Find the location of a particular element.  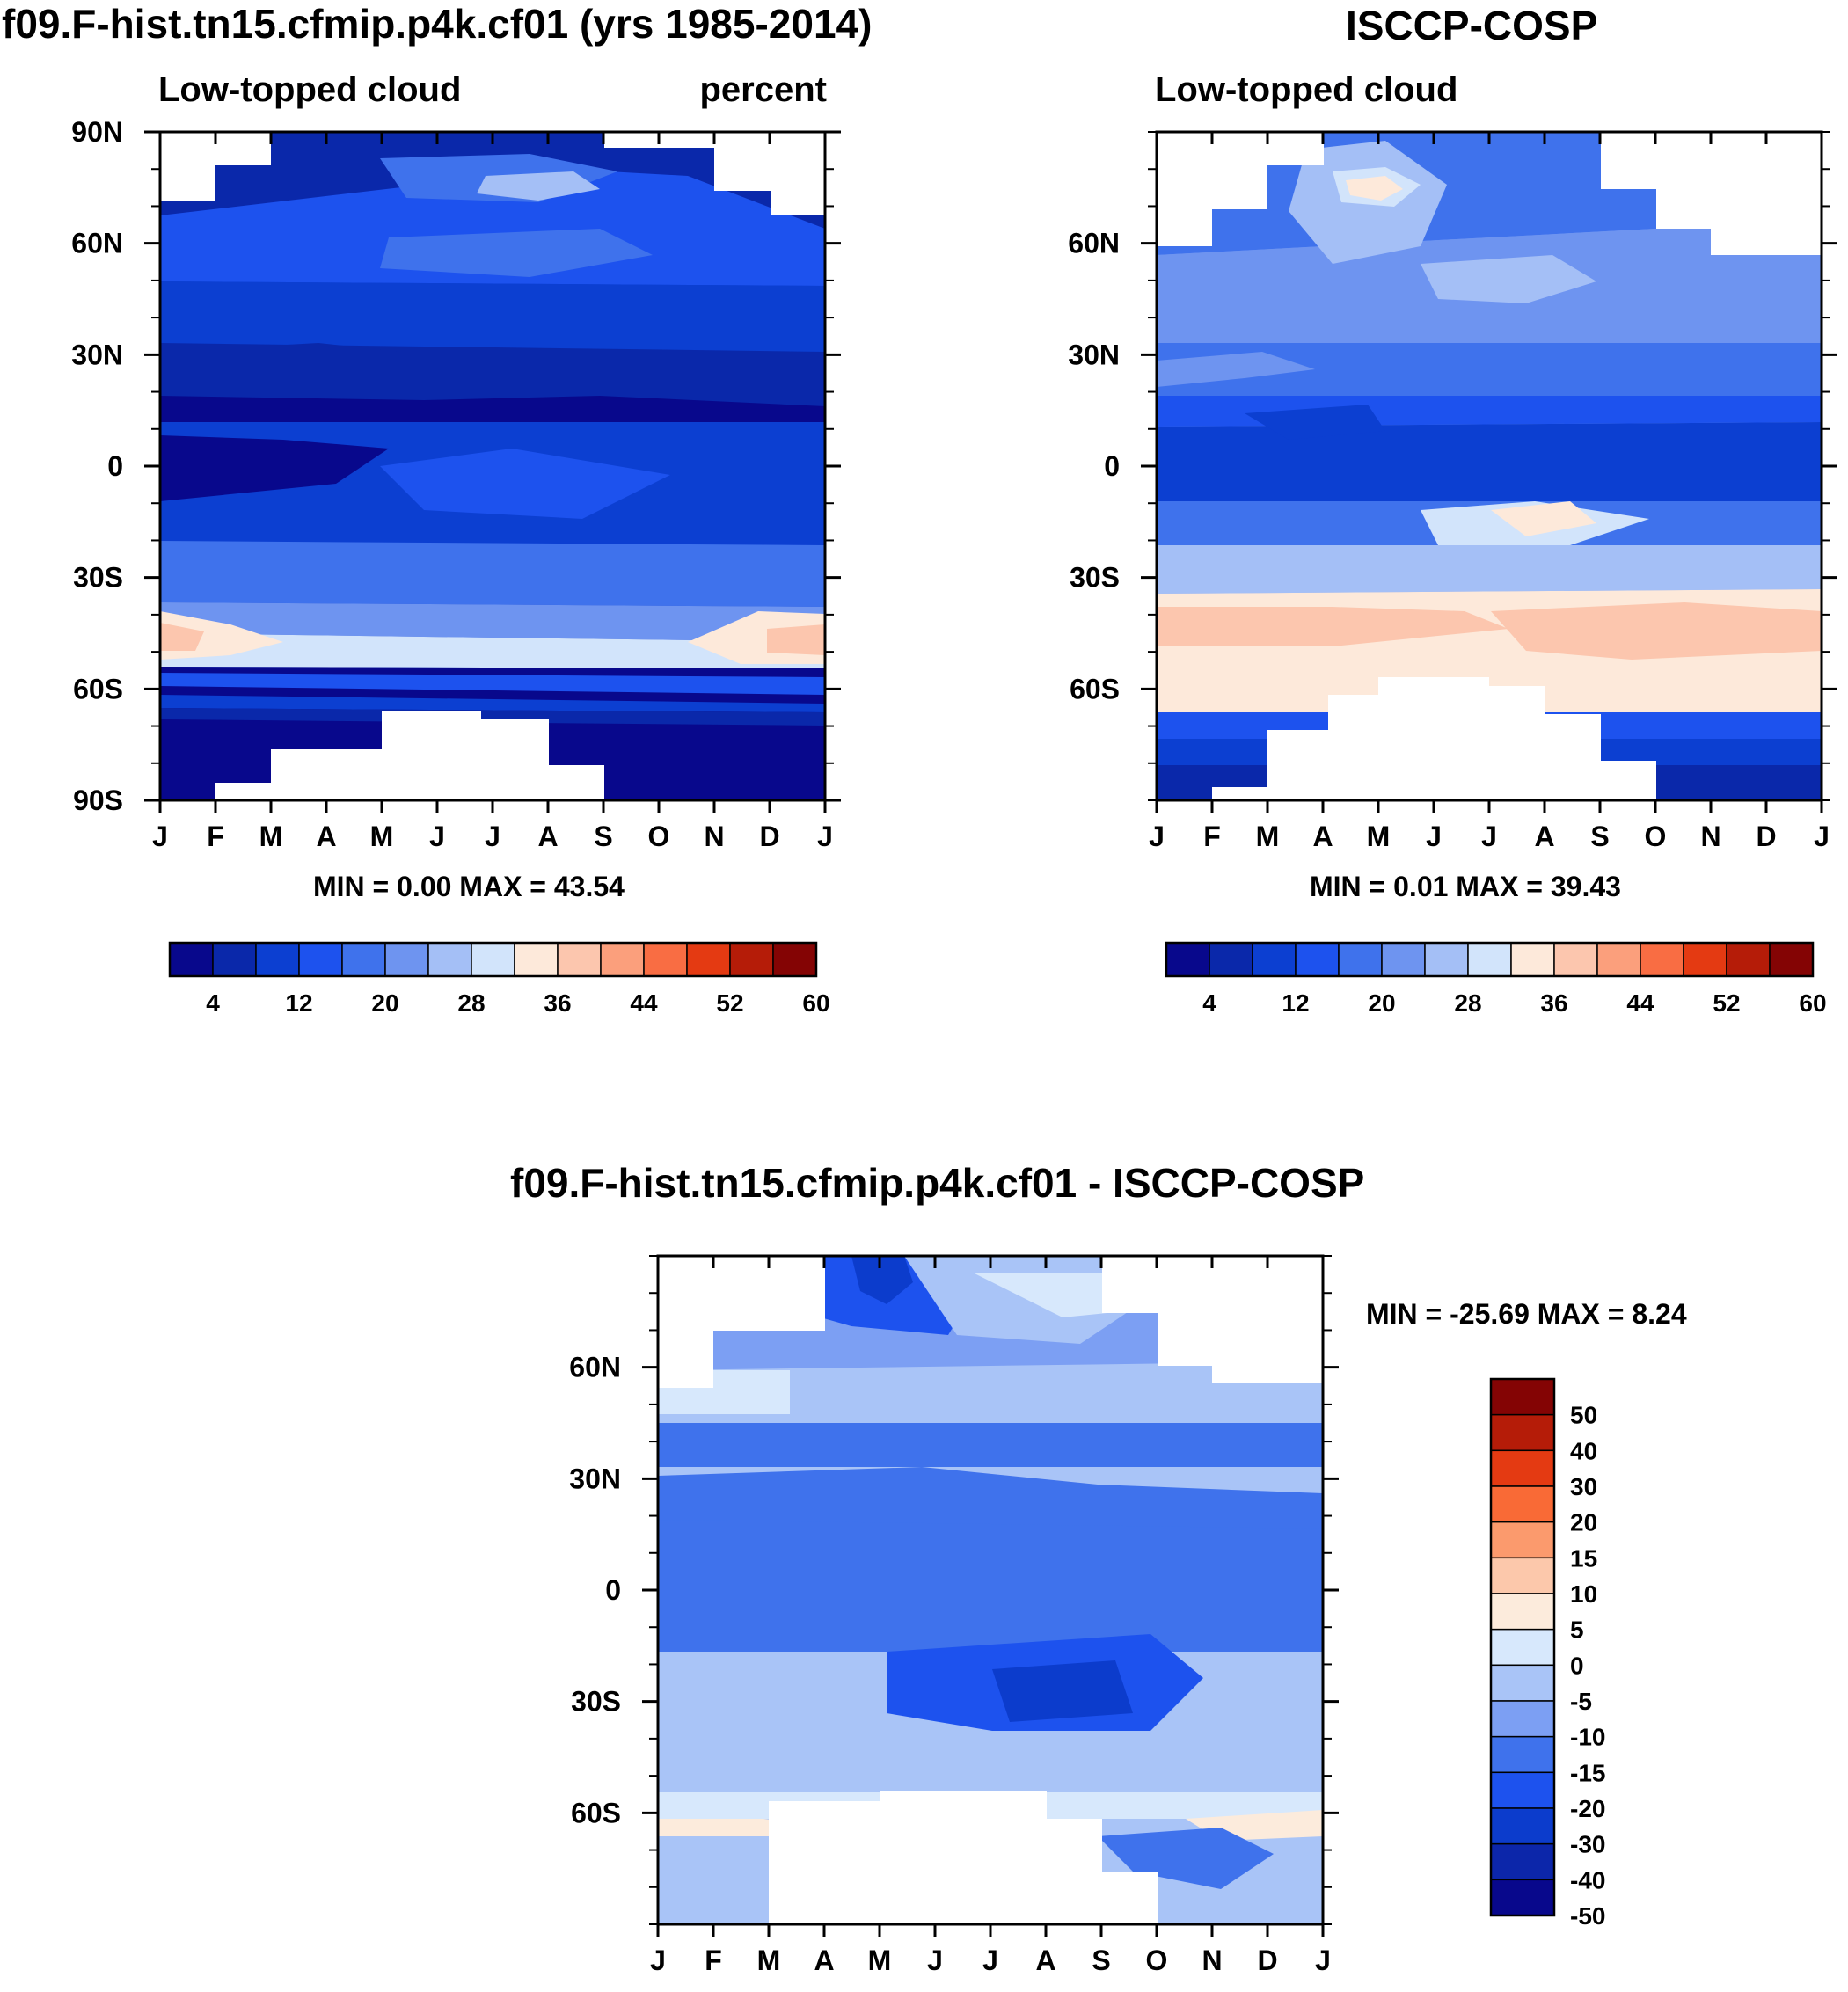

panel1-ytick-label: 90N is located at coordinates (97, 132).